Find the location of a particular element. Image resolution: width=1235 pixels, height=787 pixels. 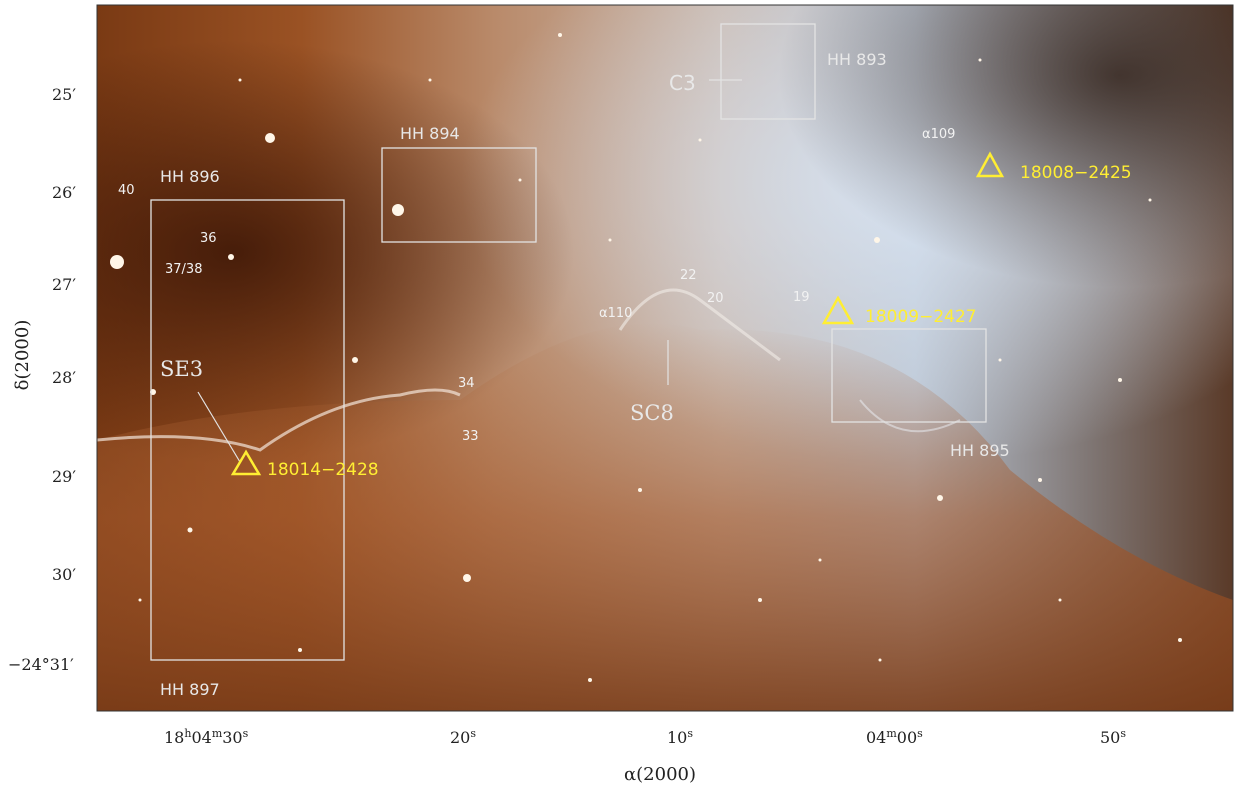

label-star-22: 22 is located at coordinates (688, 275).